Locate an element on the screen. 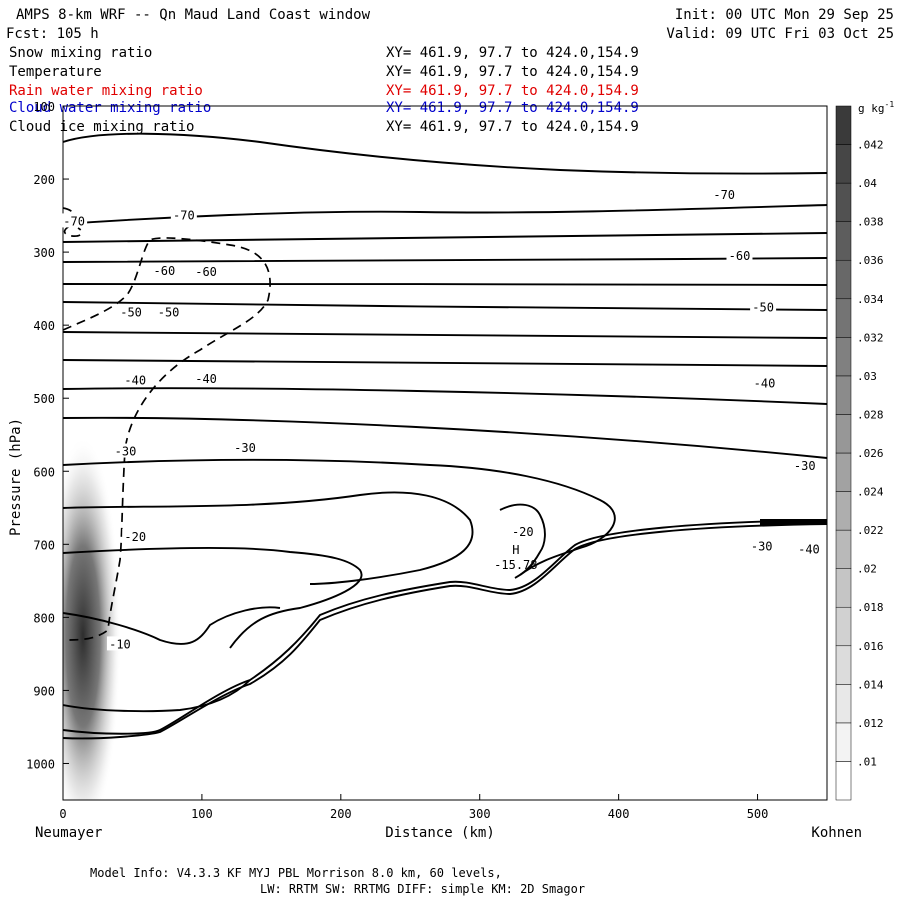  field-name: Cloud ice mixing ratio is located at coordinates (101, 127).